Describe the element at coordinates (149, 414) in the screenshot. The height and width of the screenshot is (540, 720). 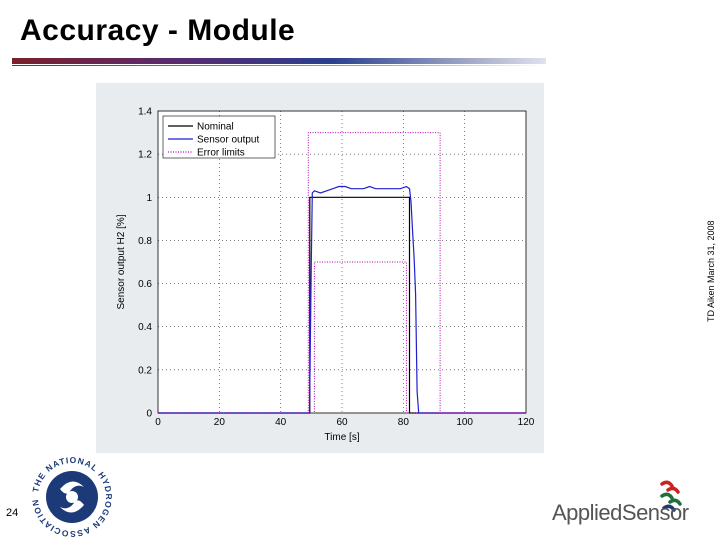
I see `y-tick-label: 0` at that location.